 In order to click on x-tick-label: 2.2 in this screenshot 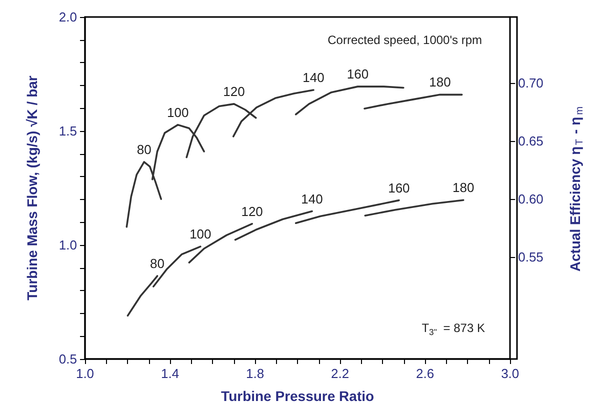, I will do `click(340, 373)`.